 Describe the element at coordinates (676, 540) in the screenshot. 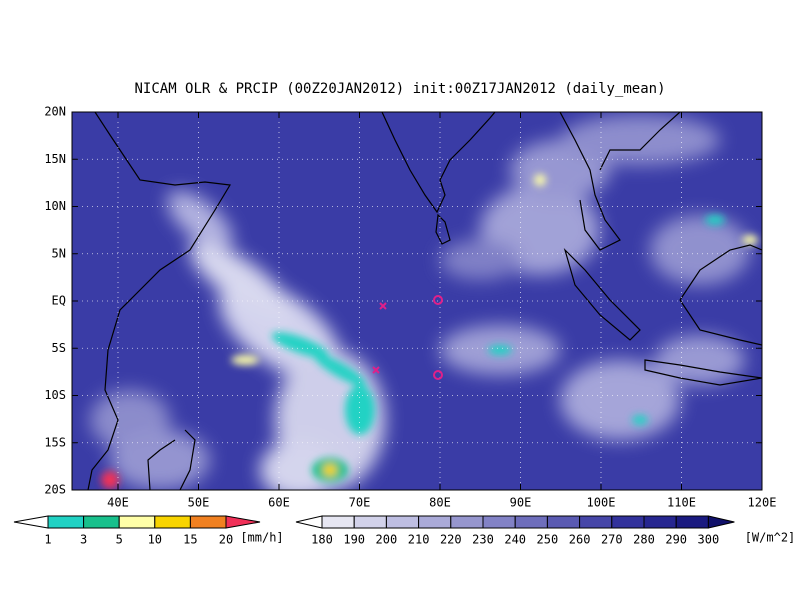

I see `colorbar-label: 290` at that location.